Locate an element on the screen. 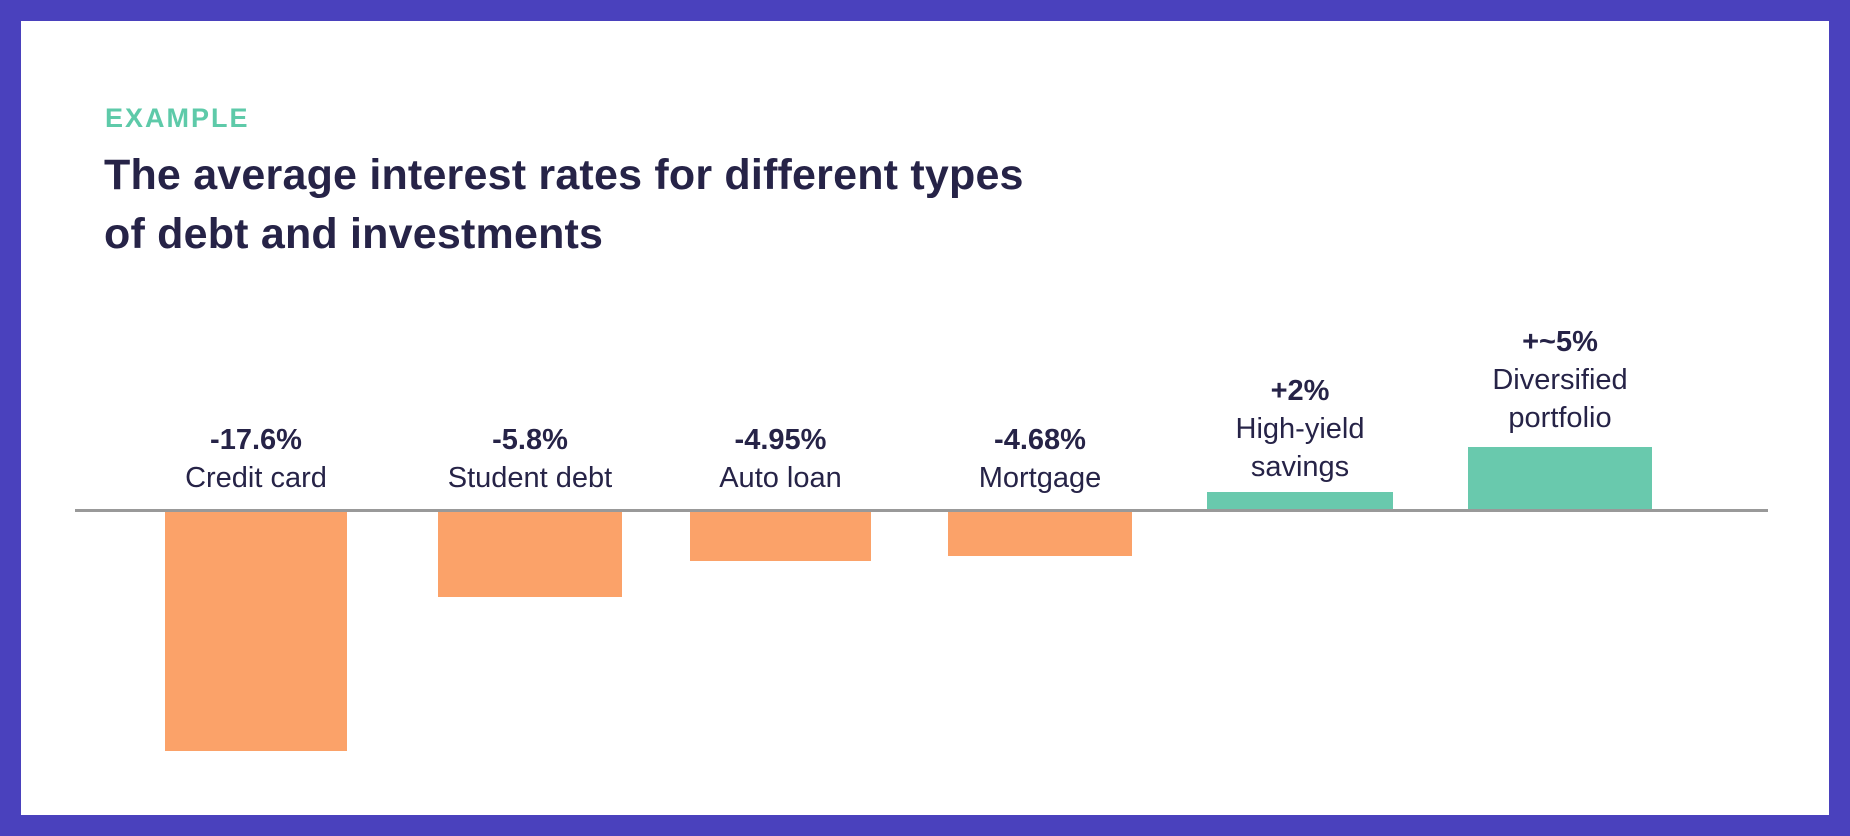 This screenshot has height=836, width=1850. bar-value-mortgage: -4.68% is located at coordinates (1040, 440).